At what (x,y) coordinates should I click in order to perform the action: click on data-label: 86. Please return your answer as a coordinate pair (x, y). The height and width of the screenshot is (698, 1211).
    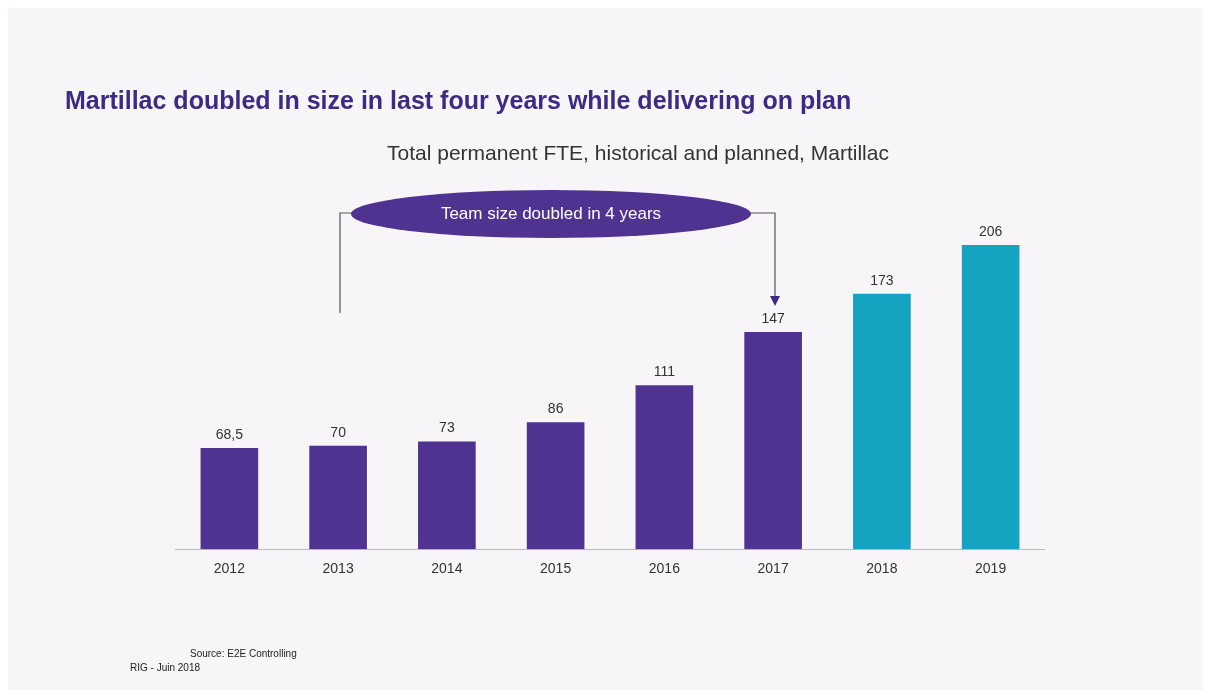
    Looking at the image, I should click on (555, 408).